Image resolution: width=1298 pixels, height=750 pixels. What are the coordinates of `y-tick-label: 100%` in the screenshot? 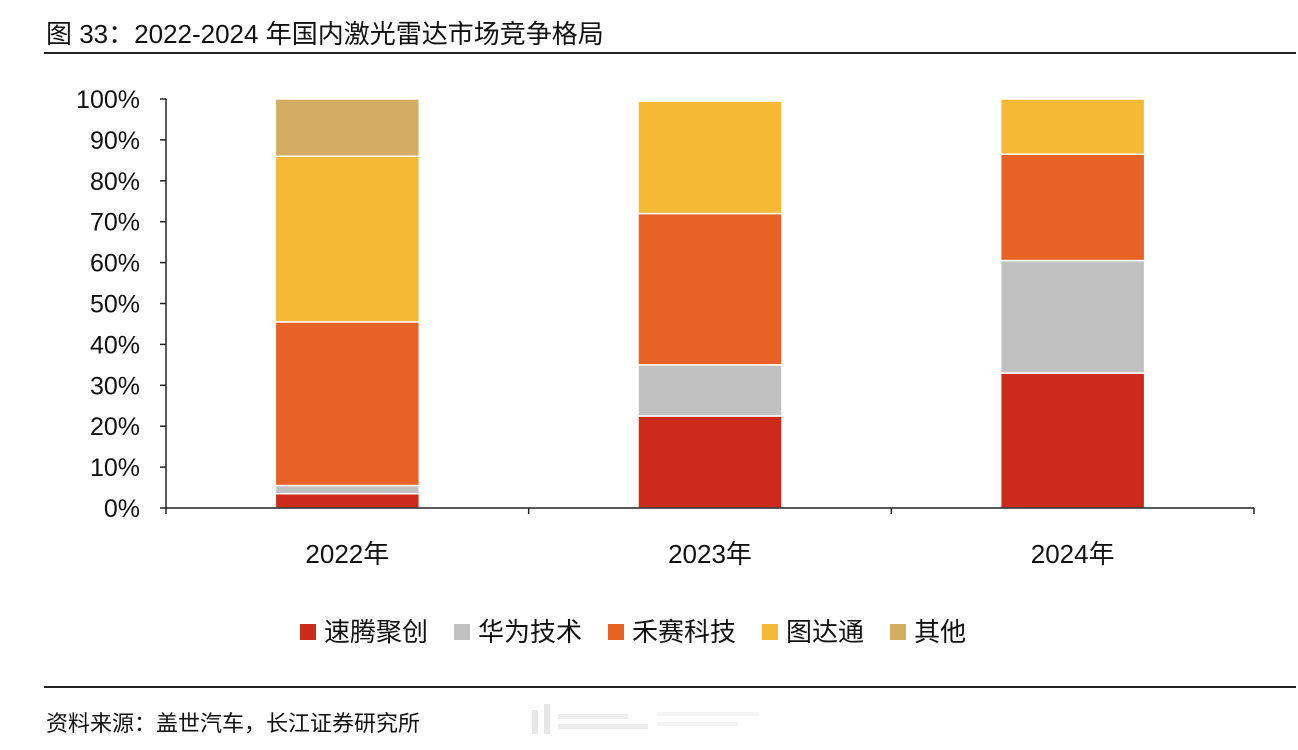 It's located at (108, 100).